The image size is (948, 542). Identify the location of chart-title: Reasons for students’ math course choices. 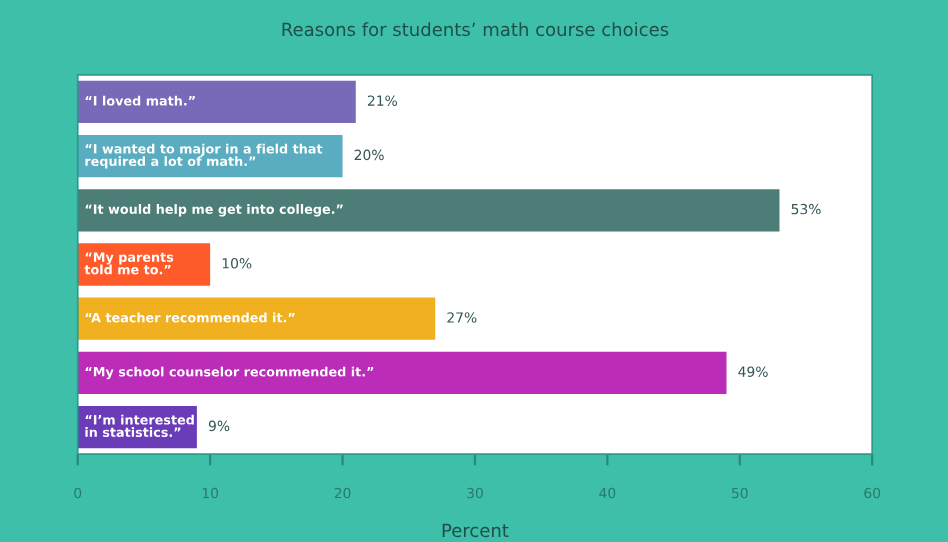
(475, 29).